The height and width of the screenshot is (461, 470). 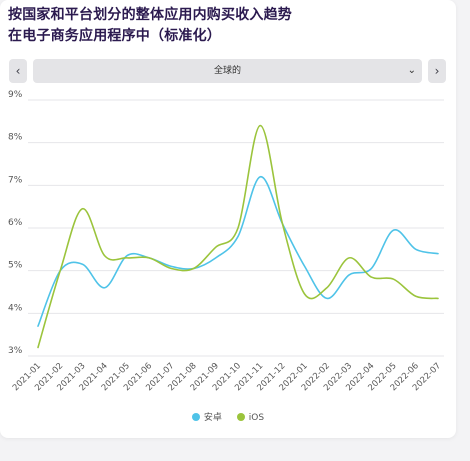 I want to click on y-tick-label: 3%, so click(x=15, y=351).